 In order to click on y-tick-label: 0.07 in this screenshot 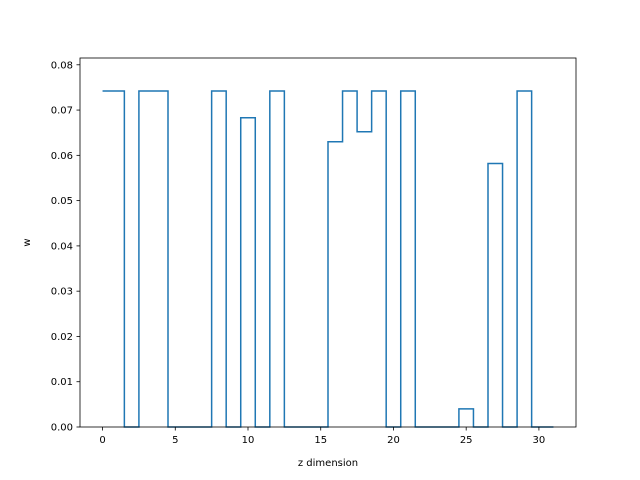, I will do `click(62, 111)`.